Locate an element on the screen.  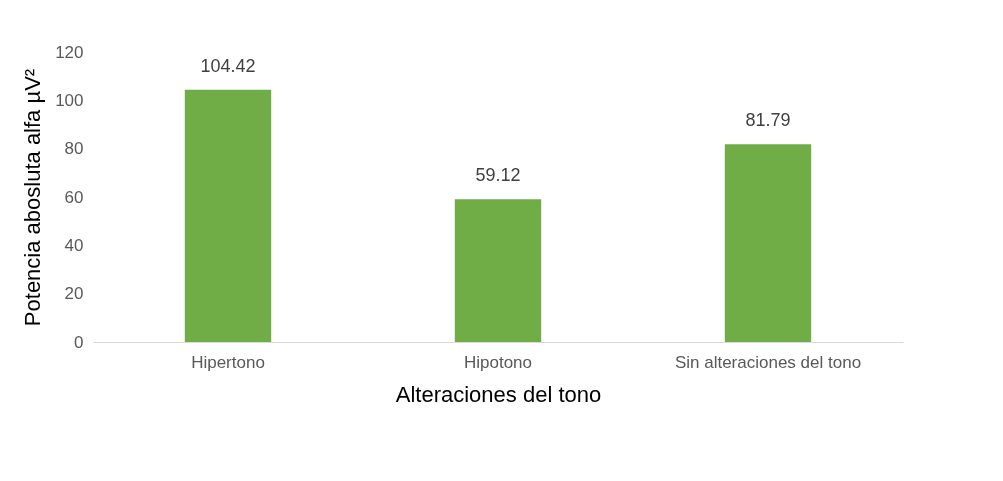
data-label: 81.79 is located at coordinates (768, 120).